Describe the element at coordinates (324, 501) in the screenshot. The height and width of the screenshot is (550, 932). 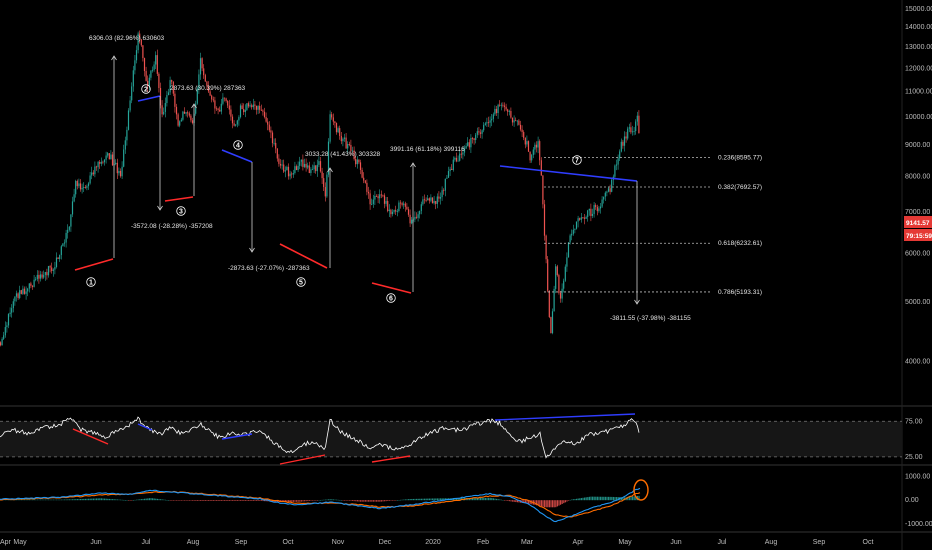
I see `macd-pane` at that location.